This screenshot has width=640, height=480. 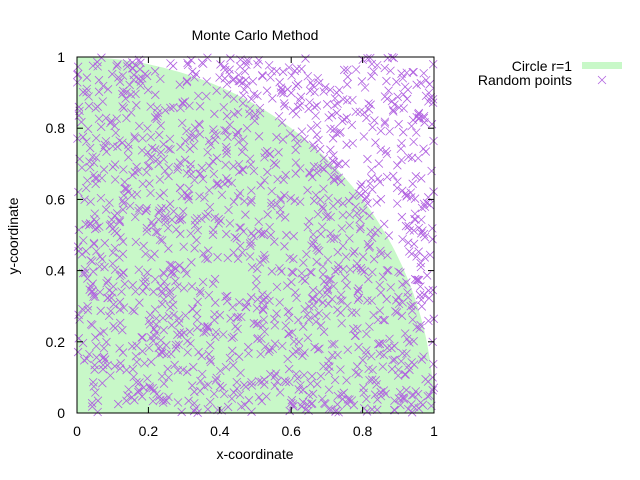 What do you see at coordinates (61, 413) in the screenshot?
I see `y-tick-label: 0` at bounding box center [61, 413].